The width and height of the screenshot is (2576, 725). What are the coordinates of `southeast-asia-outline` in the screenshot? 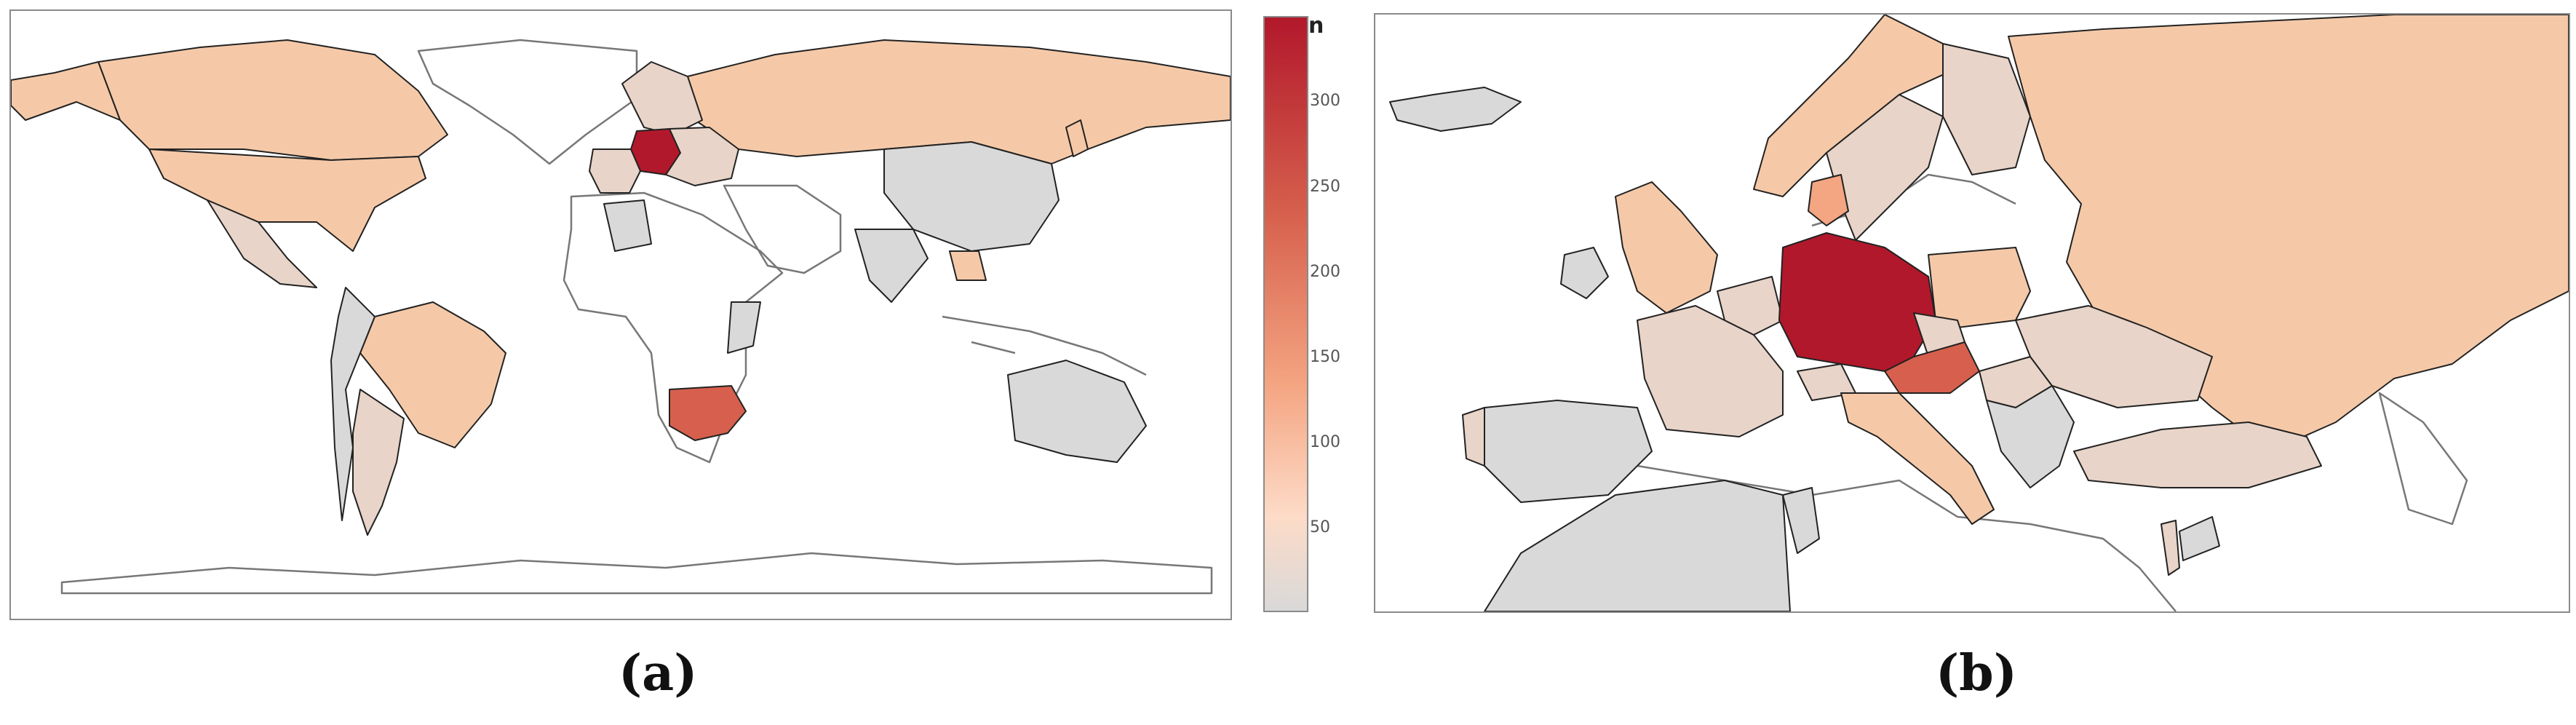 It's located at (1044, 345).